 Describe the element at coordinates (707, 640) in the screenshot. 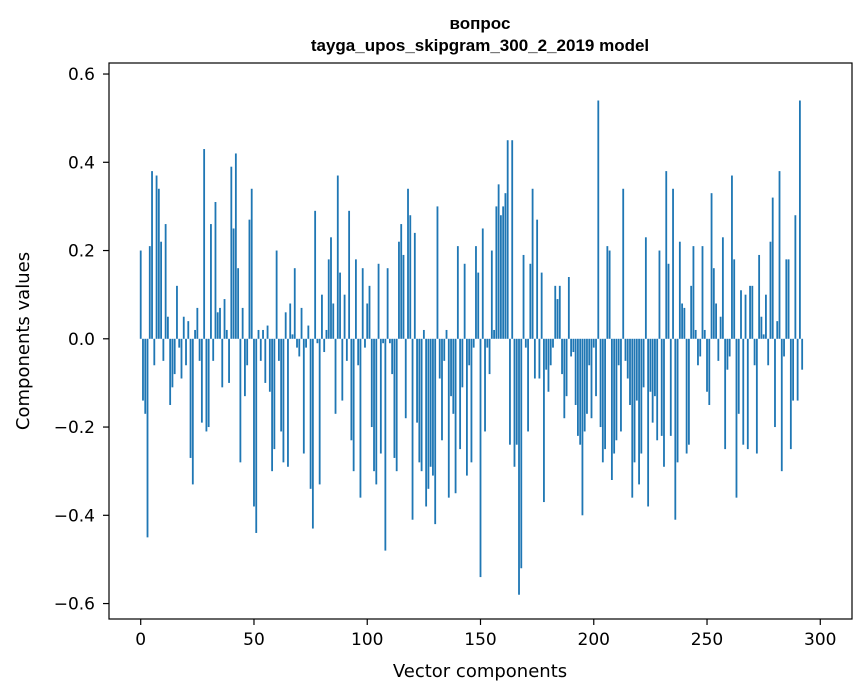

I see `x-tick-label: 250` at that location.